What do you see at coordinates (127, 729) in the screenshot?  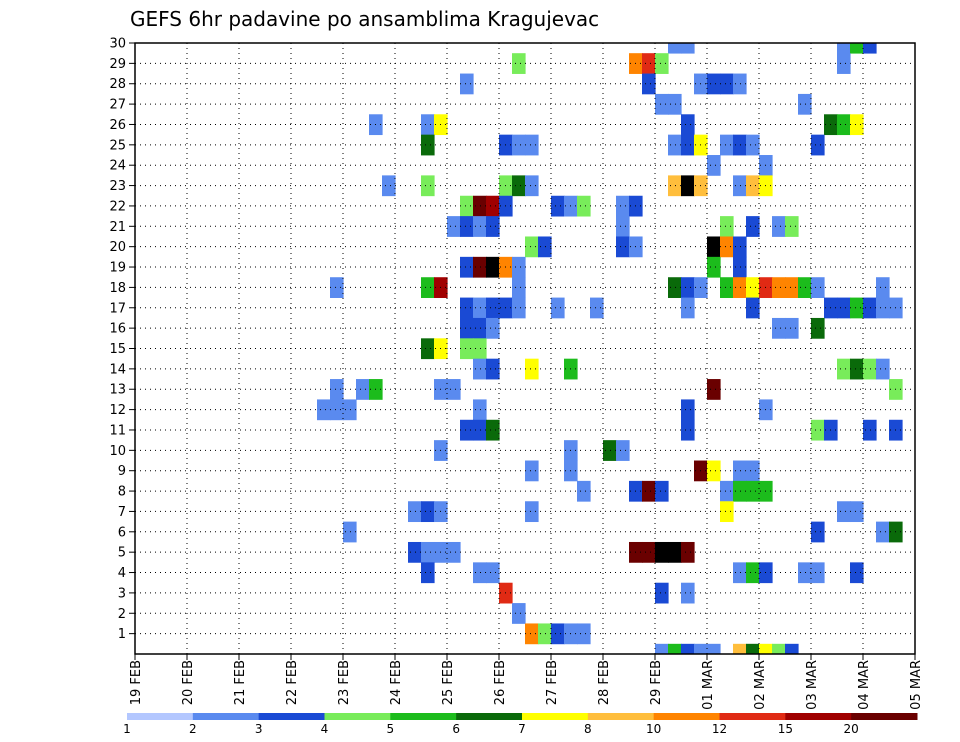 I see `colorbar-label: 1` at bounding box center [127, 729].